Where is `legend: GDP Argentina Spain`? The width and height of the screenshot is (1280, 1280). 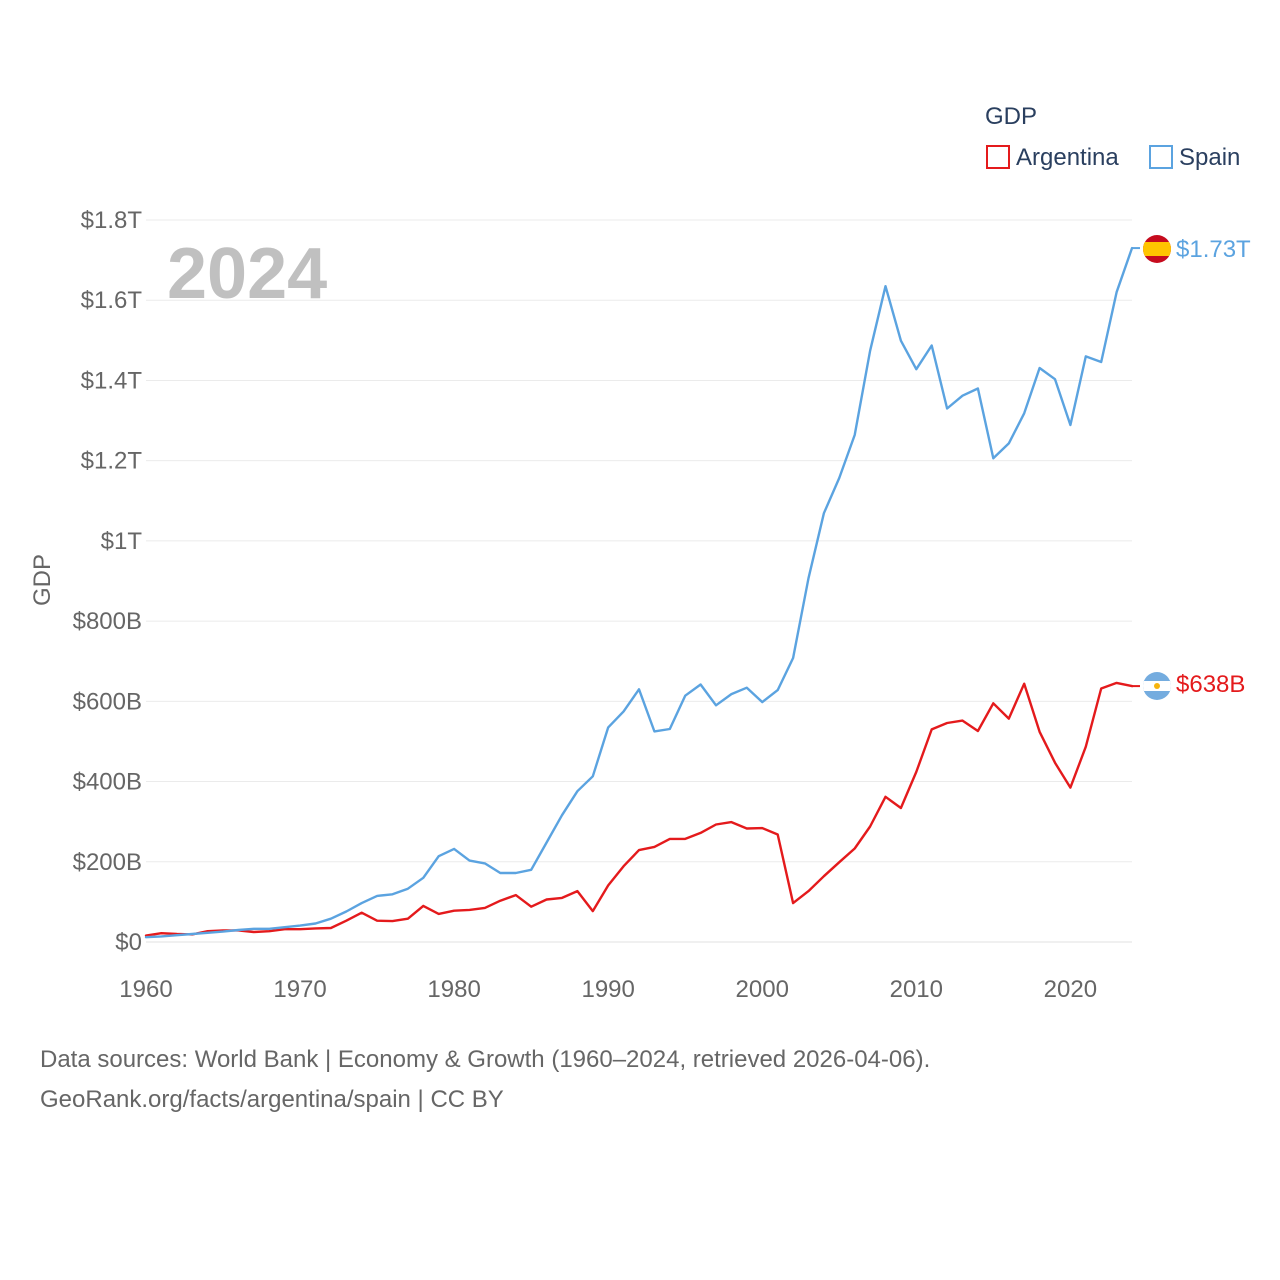 legend: GDP Argentina Spain is located at coordinates (1112, 137).